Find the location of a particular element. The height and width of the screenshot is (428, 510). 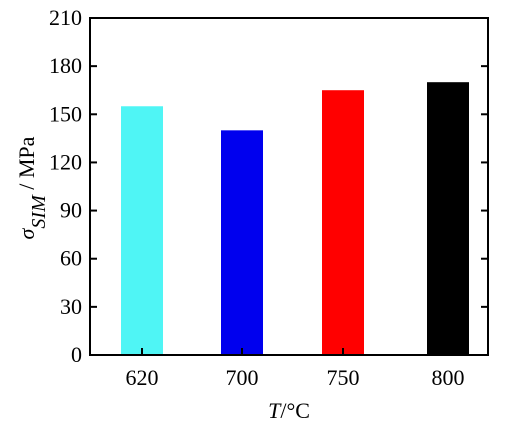

x-tick-label-700: 700 is located at coordinates (242, 377).